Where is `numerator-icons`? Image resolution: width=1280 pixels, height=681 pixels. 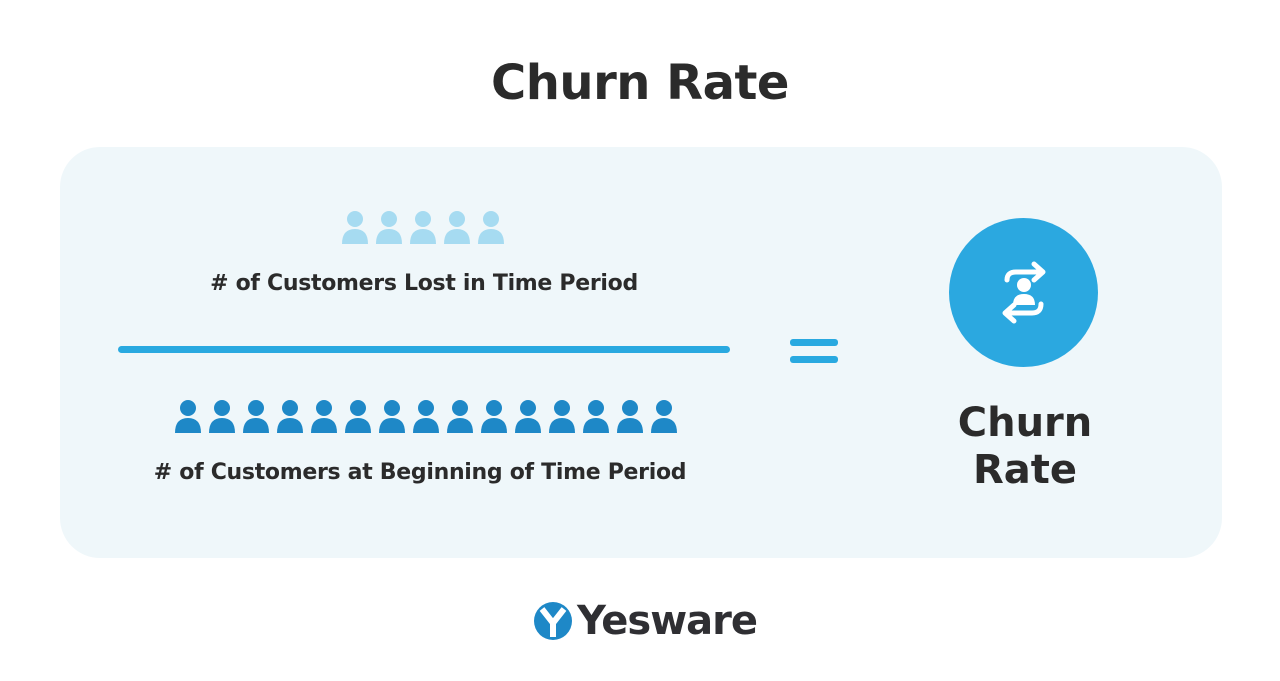 numerator-icons is located at coordinates (423, 227).